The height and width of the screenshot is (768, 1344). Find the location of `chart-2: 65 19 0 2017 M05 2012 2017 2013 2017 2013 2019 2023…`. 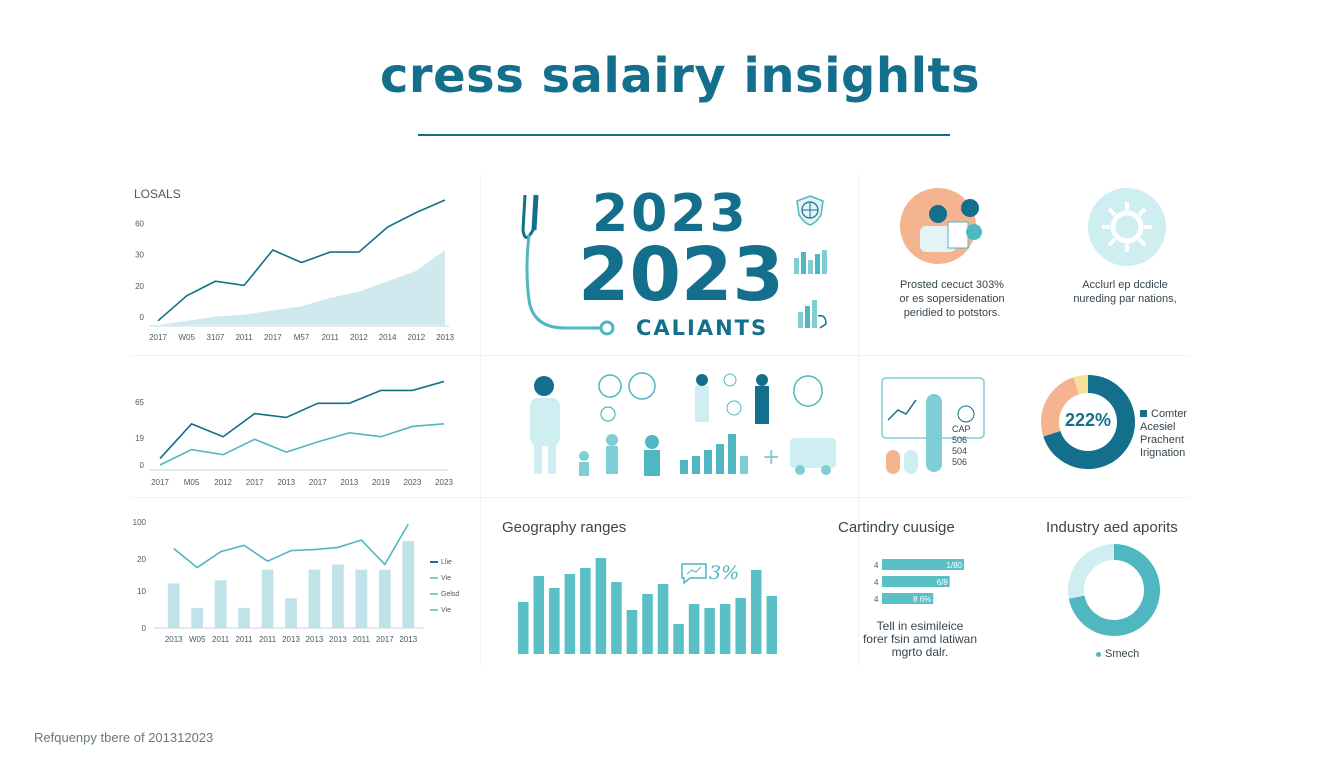

chart-2: 65 19 0 2017 M05 2012 2017 2013 2017 2013 2019 2023… is located at coordinates (295, 432).